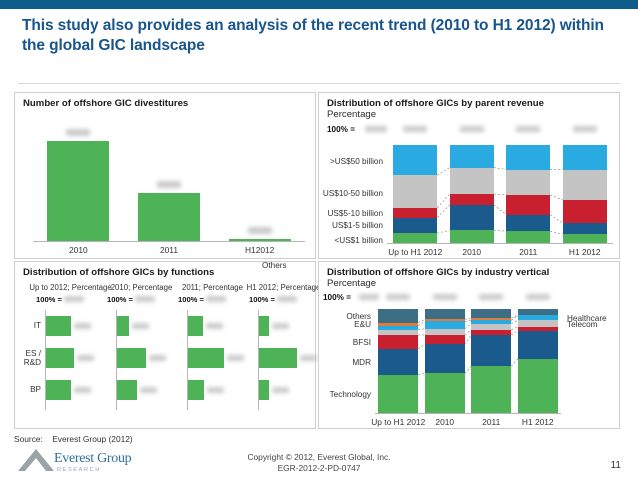 The image size is (638, 478). Describe the element at coordinates (500, 243) in the screenshot. I see `parent-revenue-x-axis` at that location.